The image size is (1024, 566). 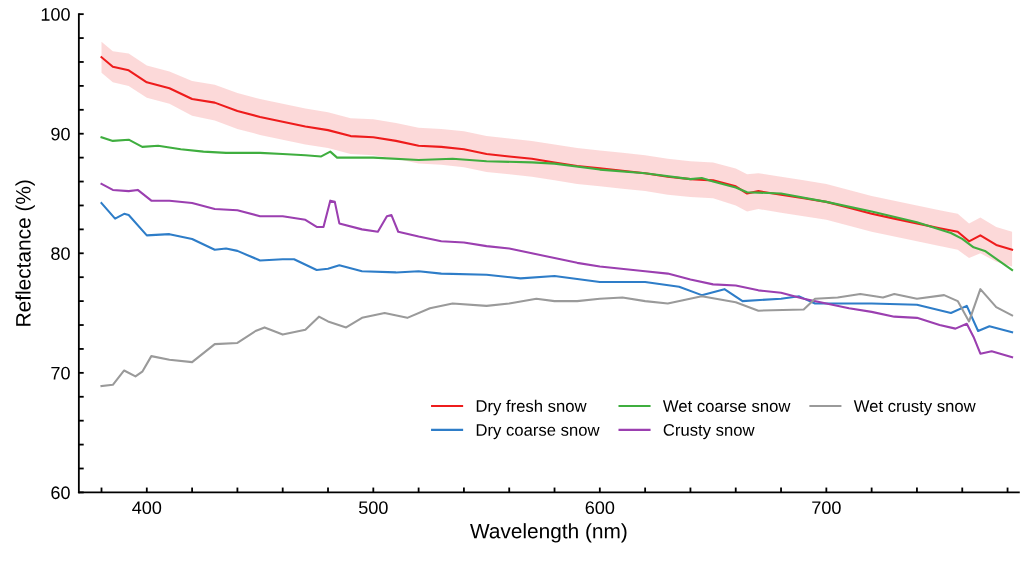 I want to click on legend-label: Dry fresh snow, so click(x=531, y=407).